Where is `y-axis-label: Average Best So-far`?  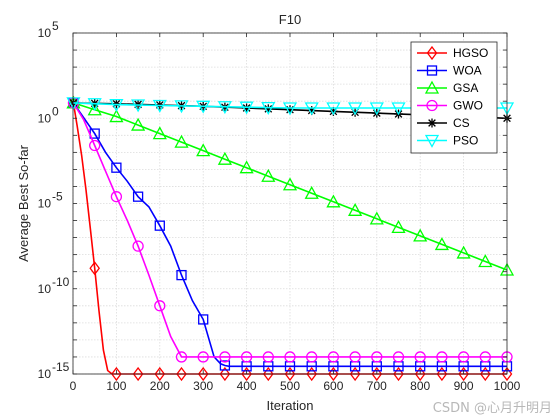
y-axis-label: Average Best So-far is located at coordinates (23, 202).